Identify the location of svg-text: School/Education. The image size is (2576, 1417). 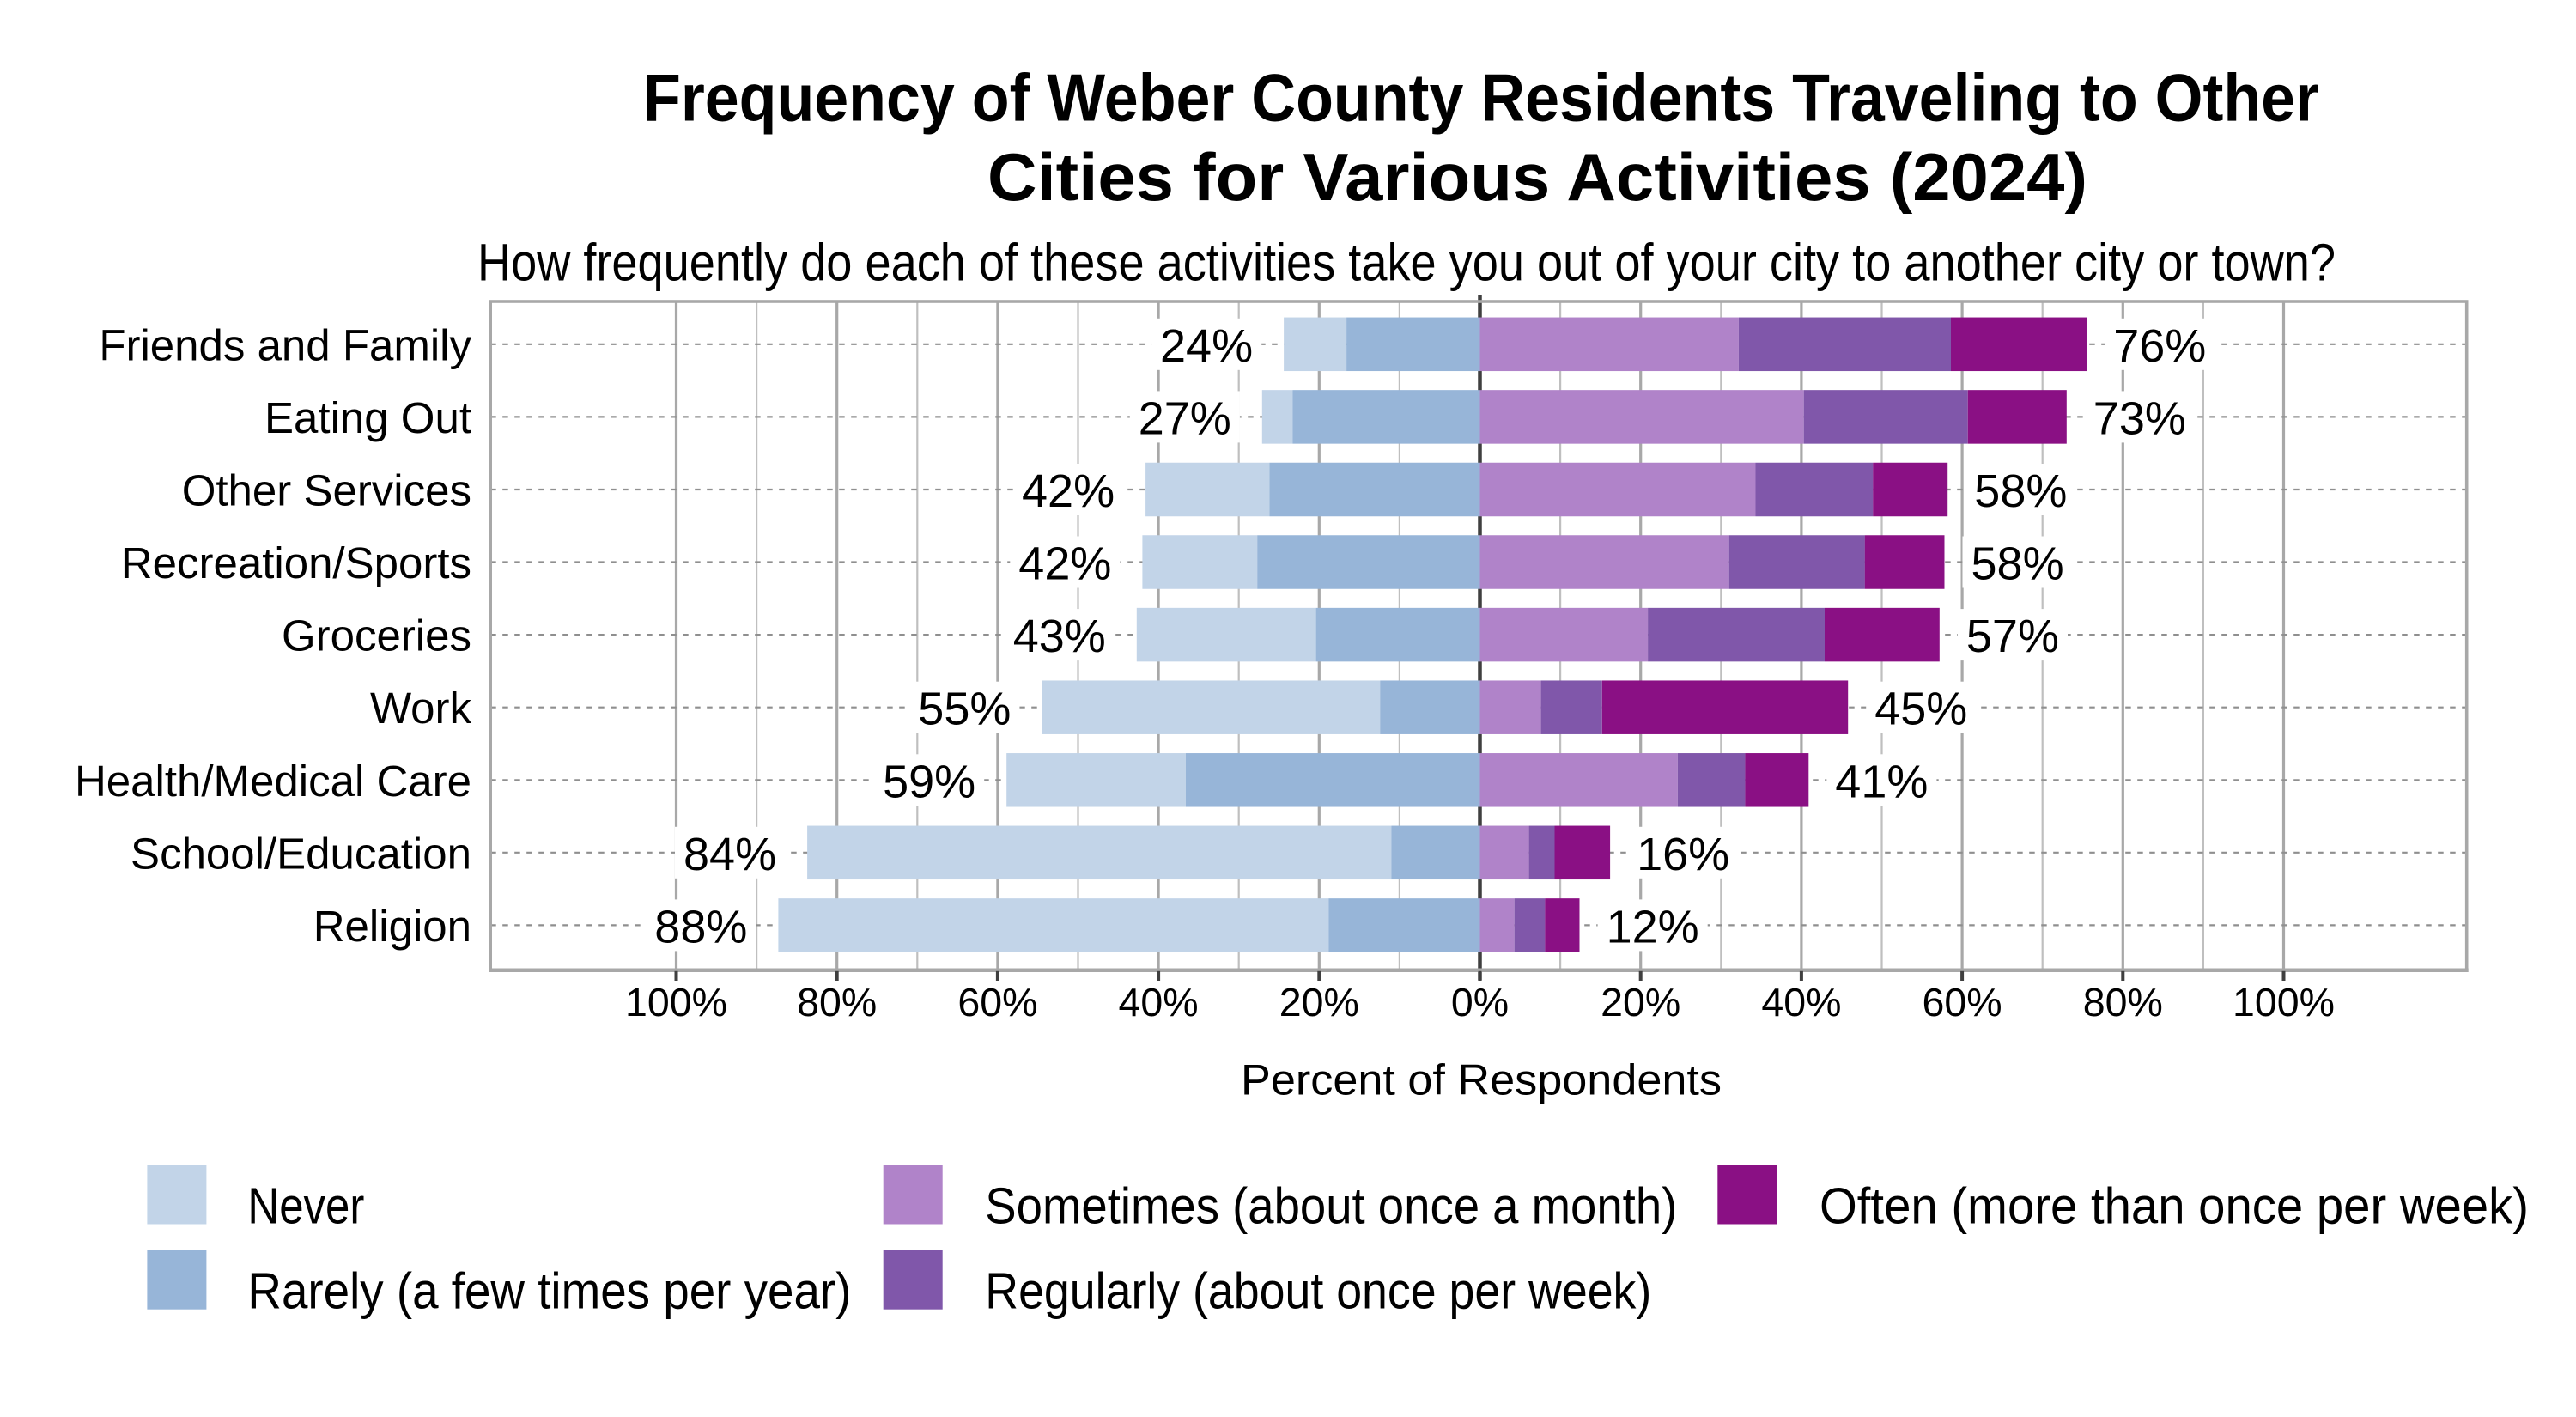
(301, 853).